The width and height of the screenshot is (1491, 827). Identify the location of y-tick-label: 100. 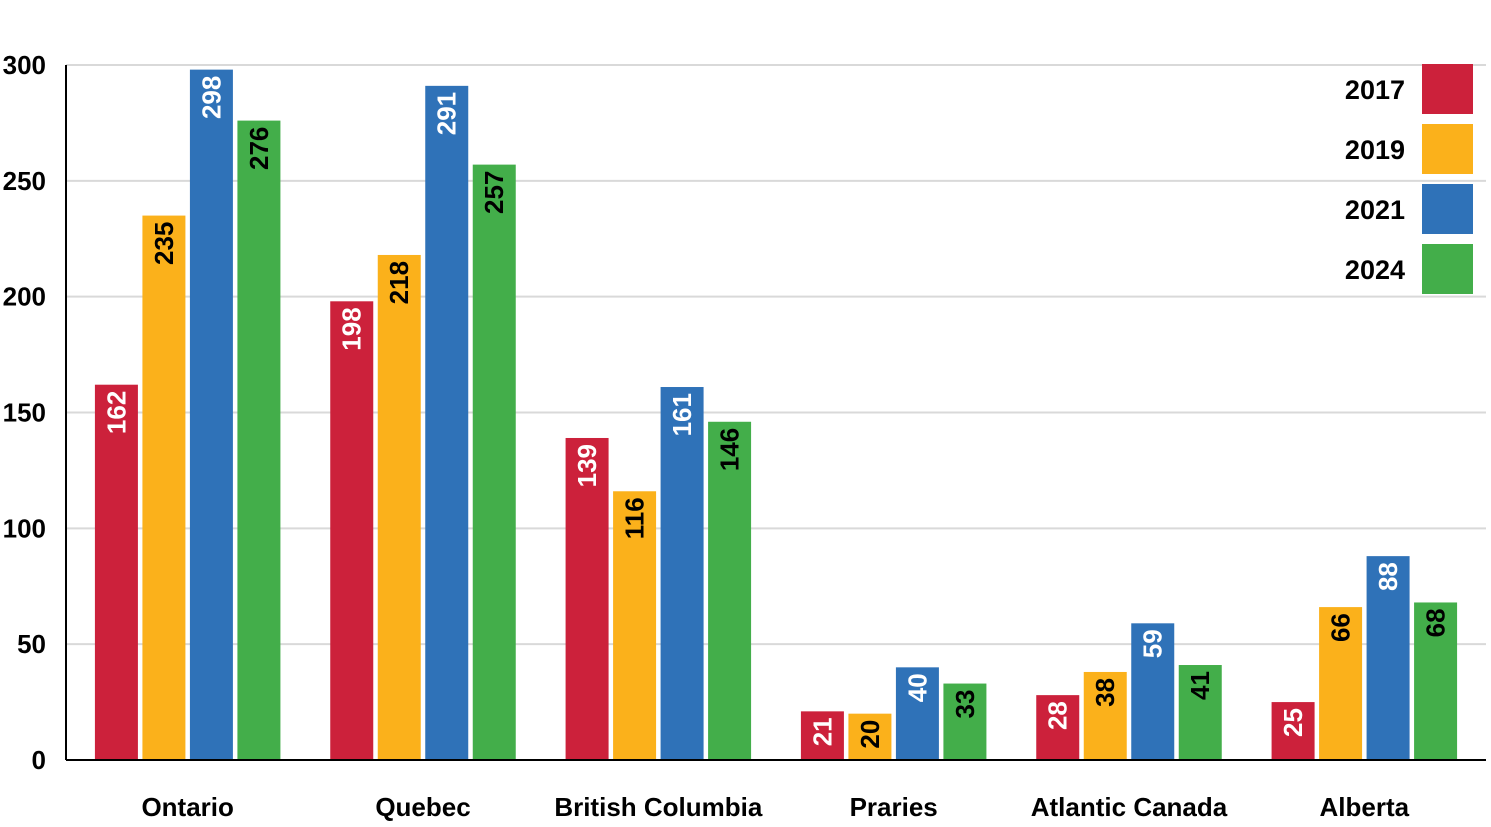
(24, 528).